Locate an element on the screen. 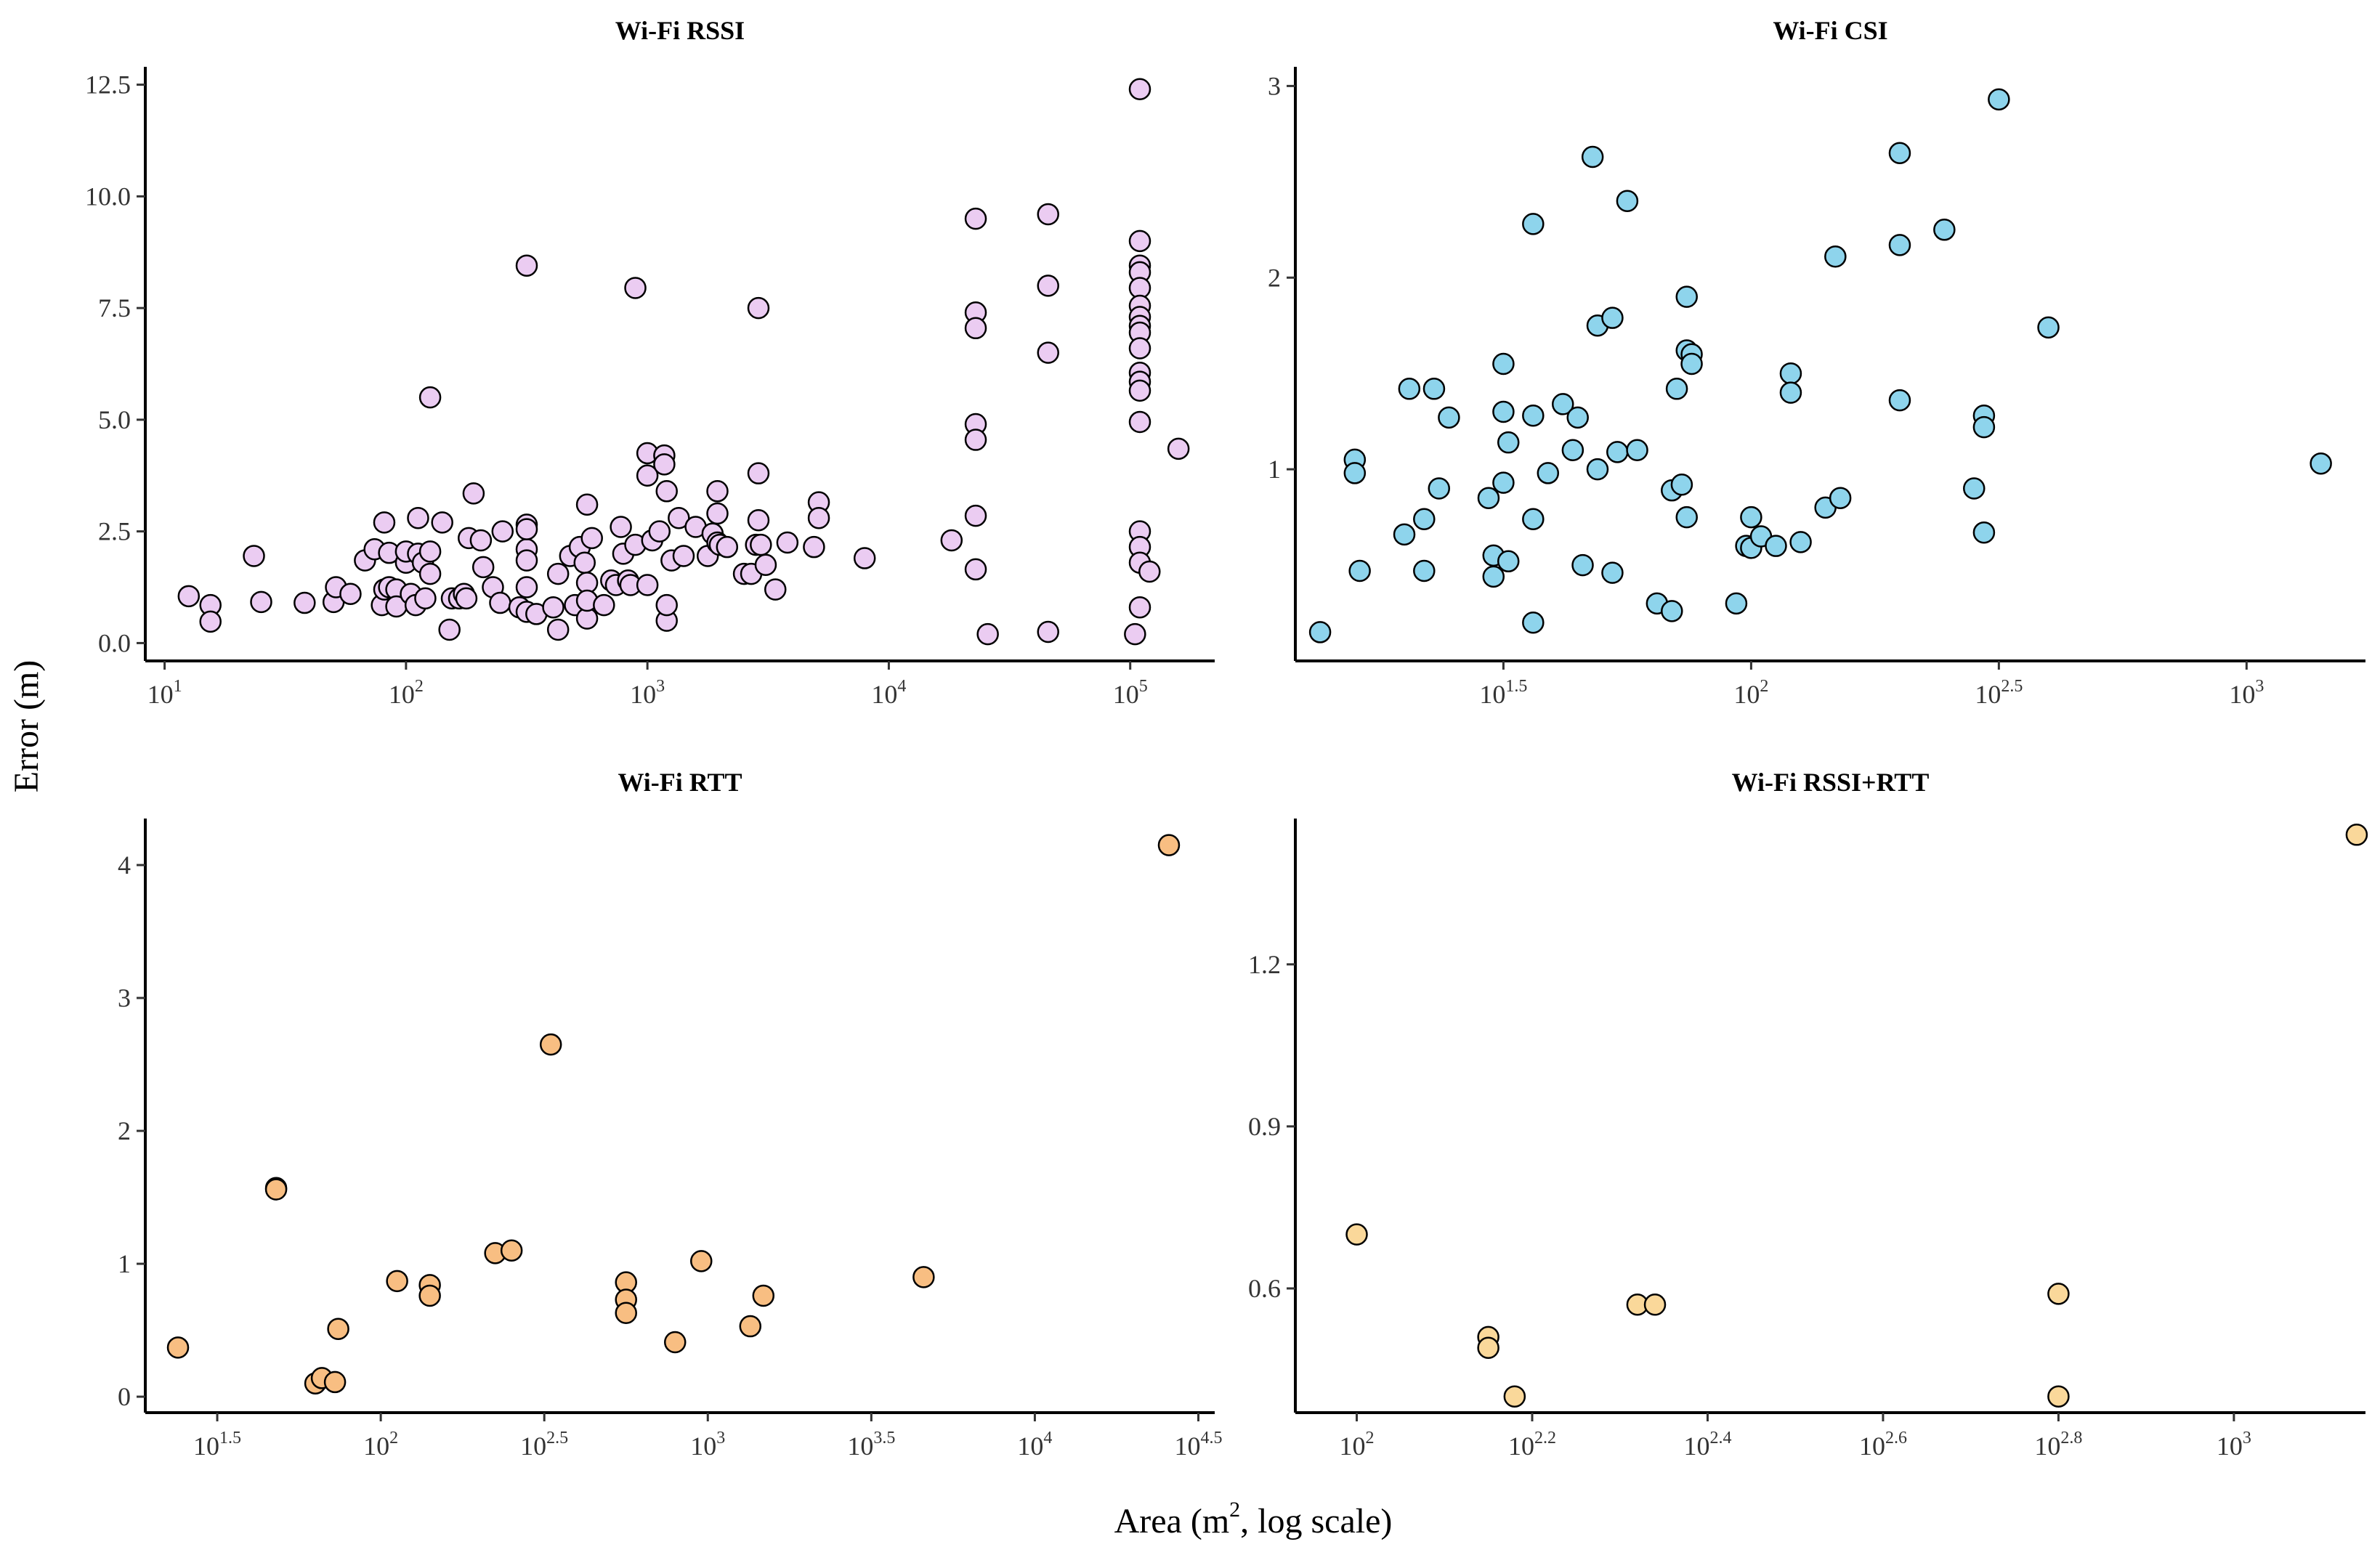  x-tick-label: 101.5 is located at coordinates (1503, 693).